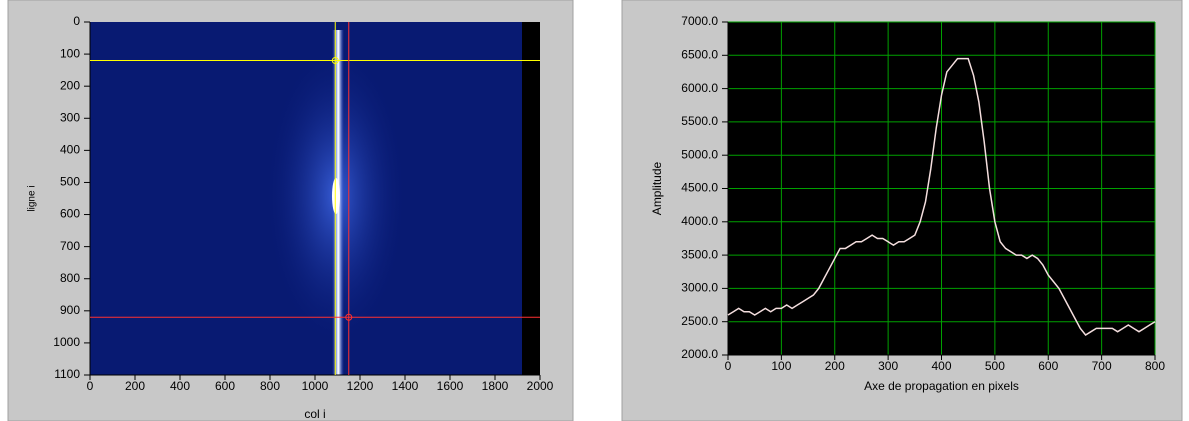 The image size is (1189, 421). What do you see at coordinates (70, 182) in the screenshot?
I see `y-tick-label: 500` at bounding box center [70, 182].